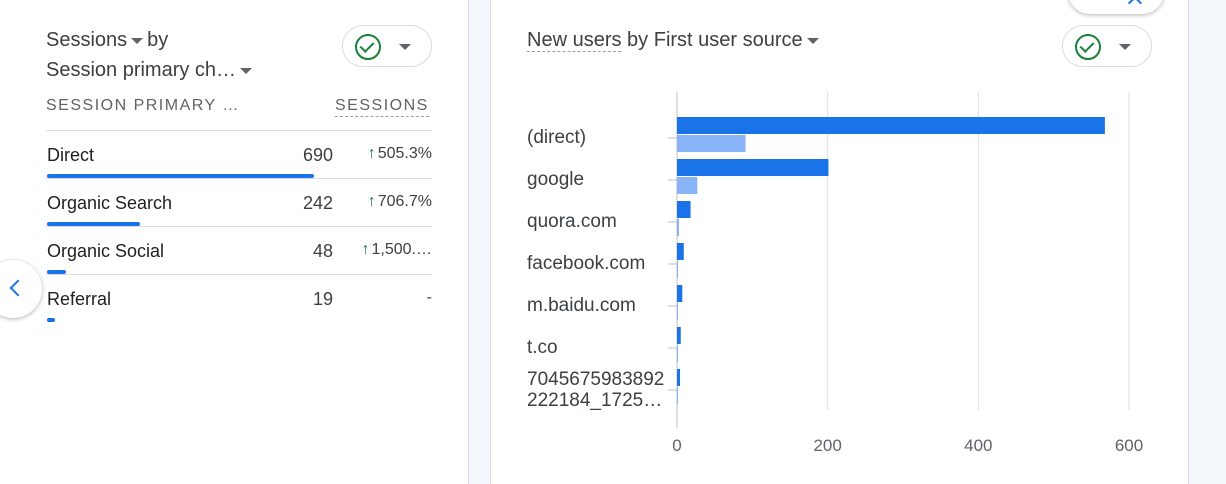 The width and height of the screenshot is (1226, 484). What do you see at coordinates (239, 202) in the screenshot?
I see `table-row: Organic Search 242 ↑ 706.7%` at bounding box center [239, 202].